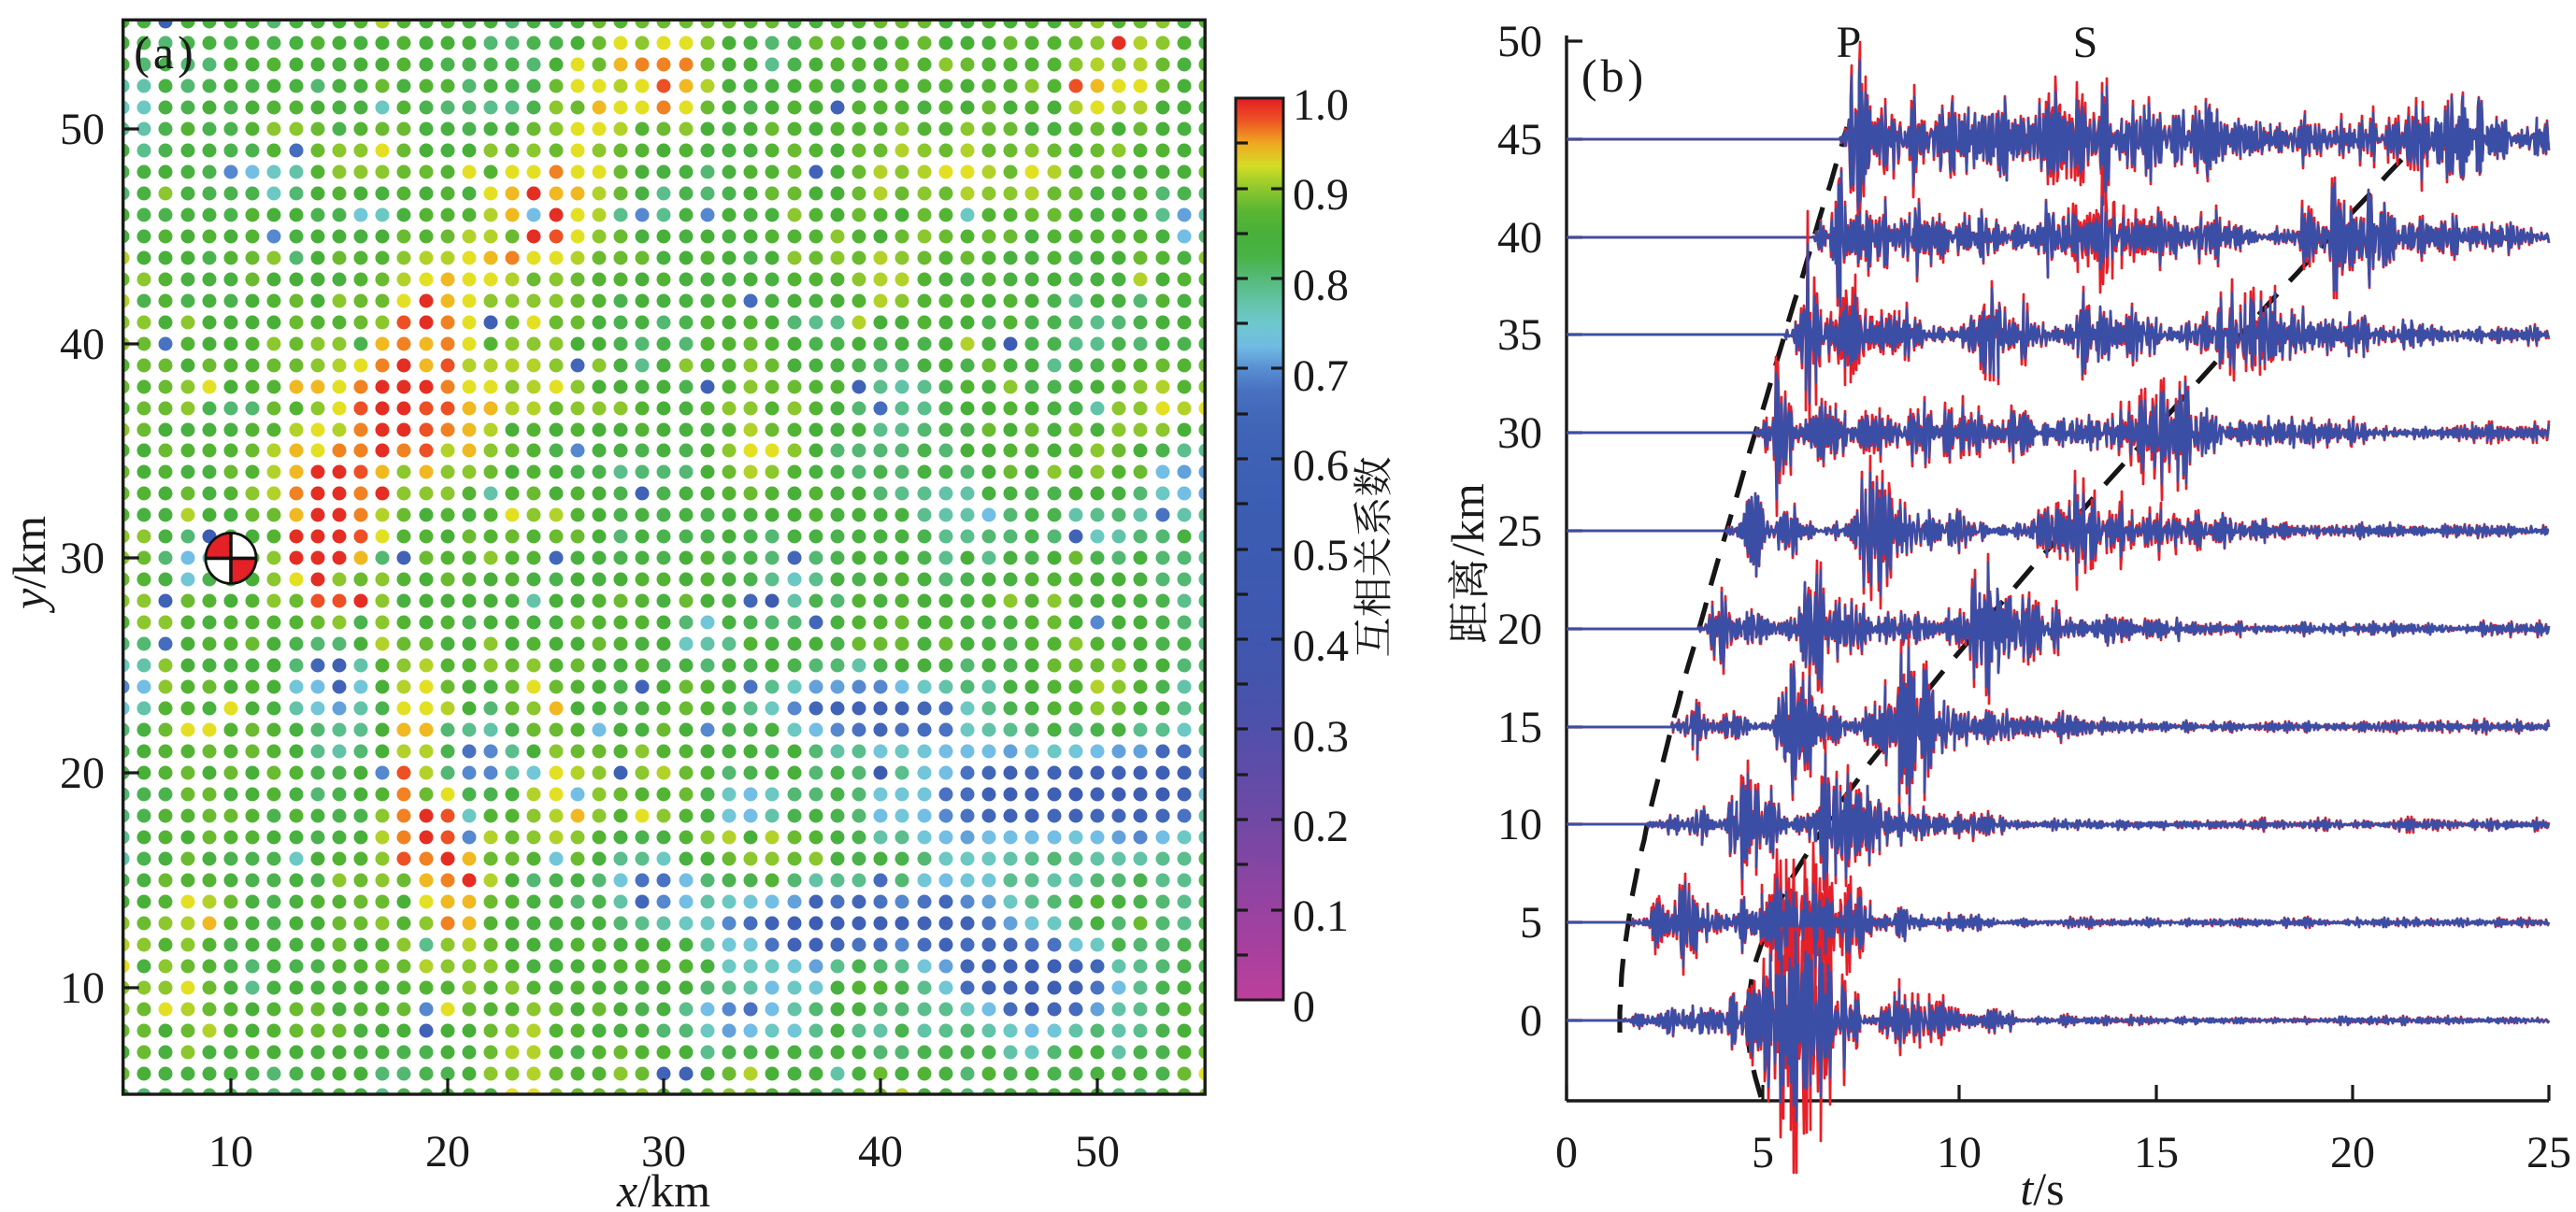  I want to click on svg-text: y/km, so click(29, 565).